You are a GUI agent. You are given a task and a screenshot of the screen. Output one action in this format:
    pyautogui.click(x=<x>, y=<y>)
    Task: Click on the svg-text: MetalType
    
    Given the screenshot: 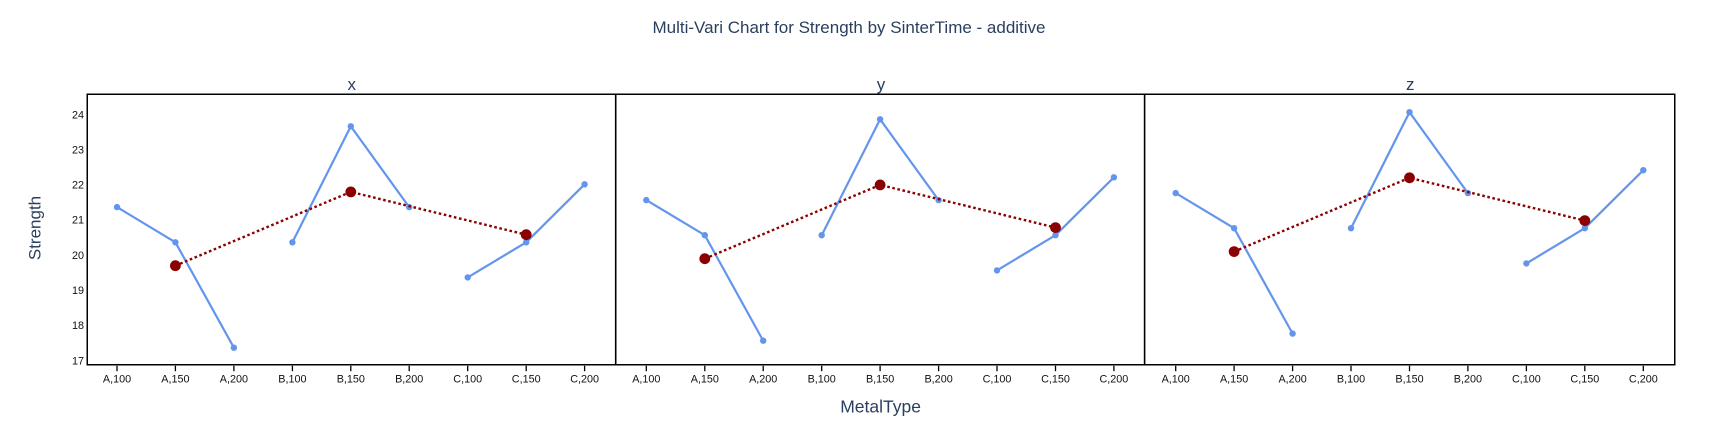 What is the action you would take?
    pyautogui.click(x=880, y=407)
    